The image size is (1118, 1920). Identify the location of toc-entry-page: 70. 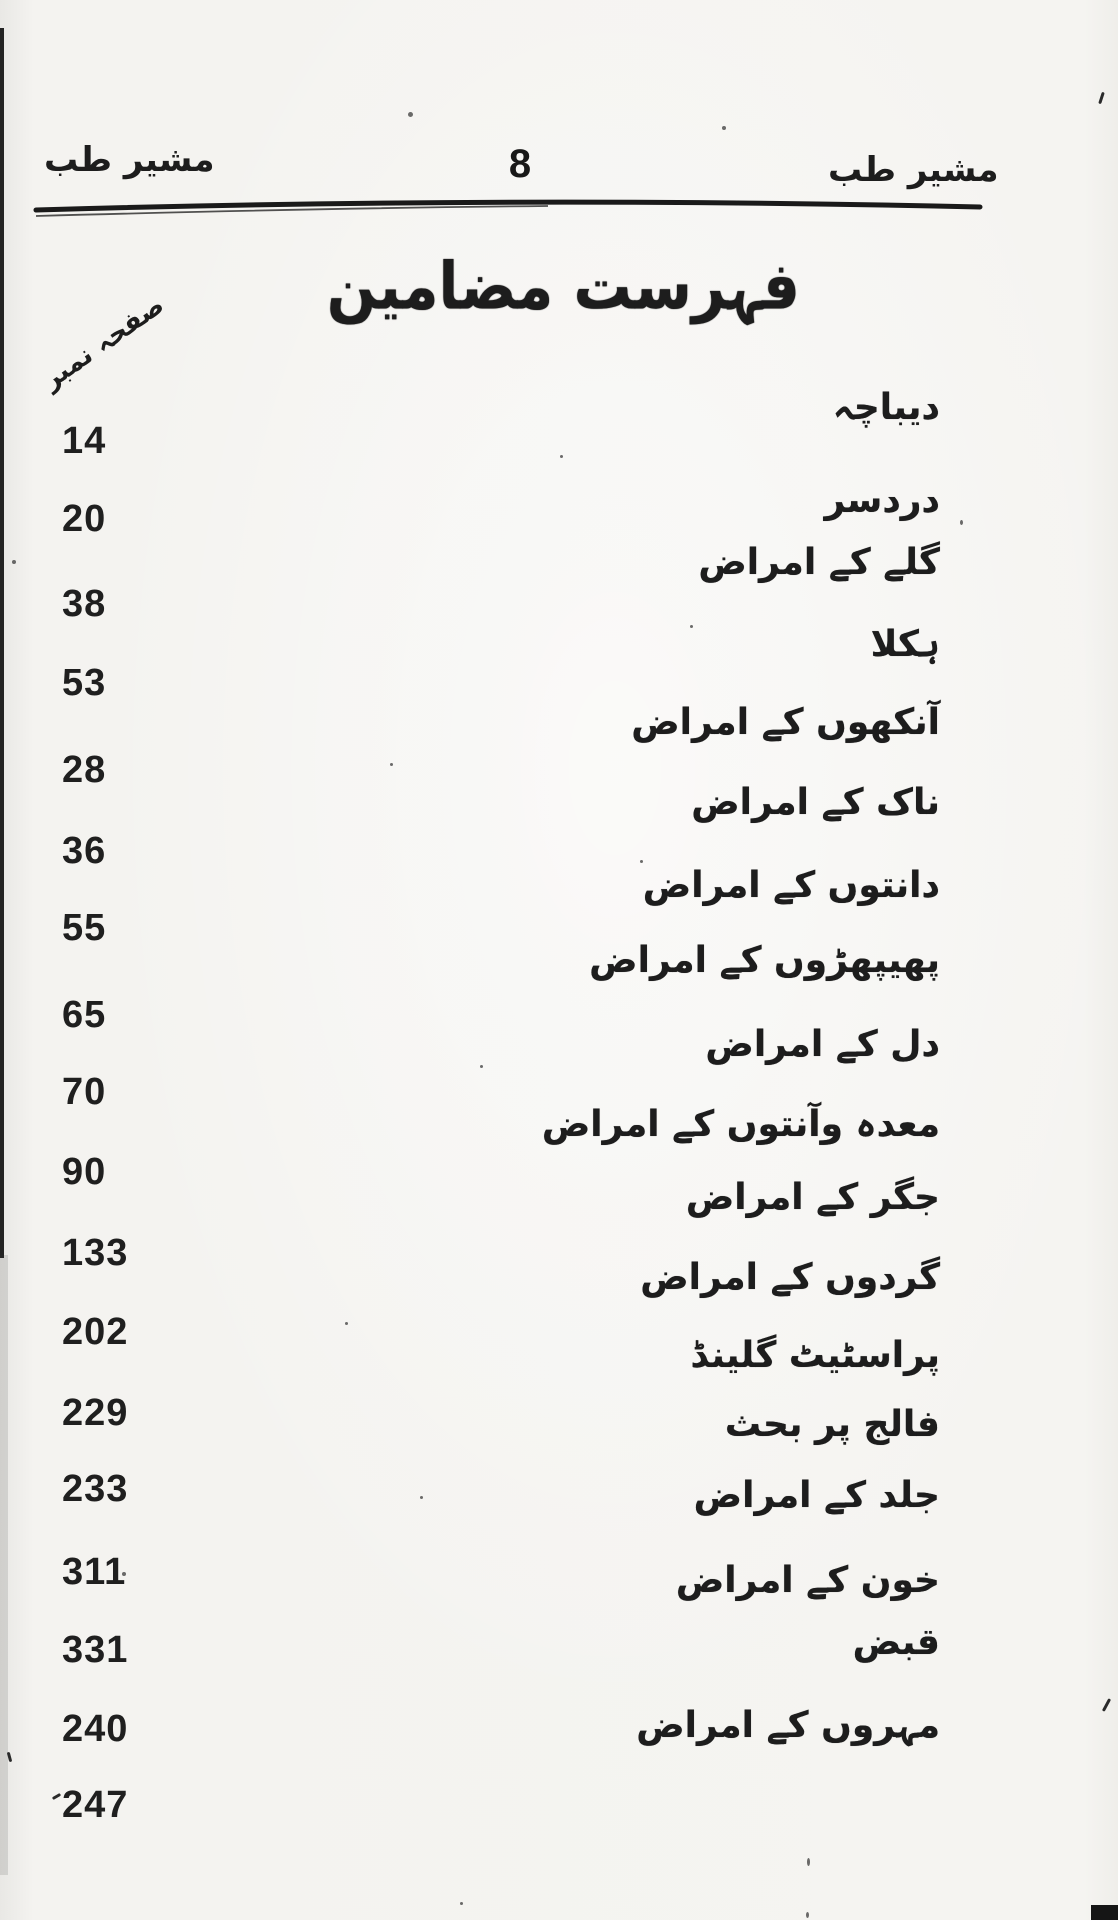
(84, 1092).